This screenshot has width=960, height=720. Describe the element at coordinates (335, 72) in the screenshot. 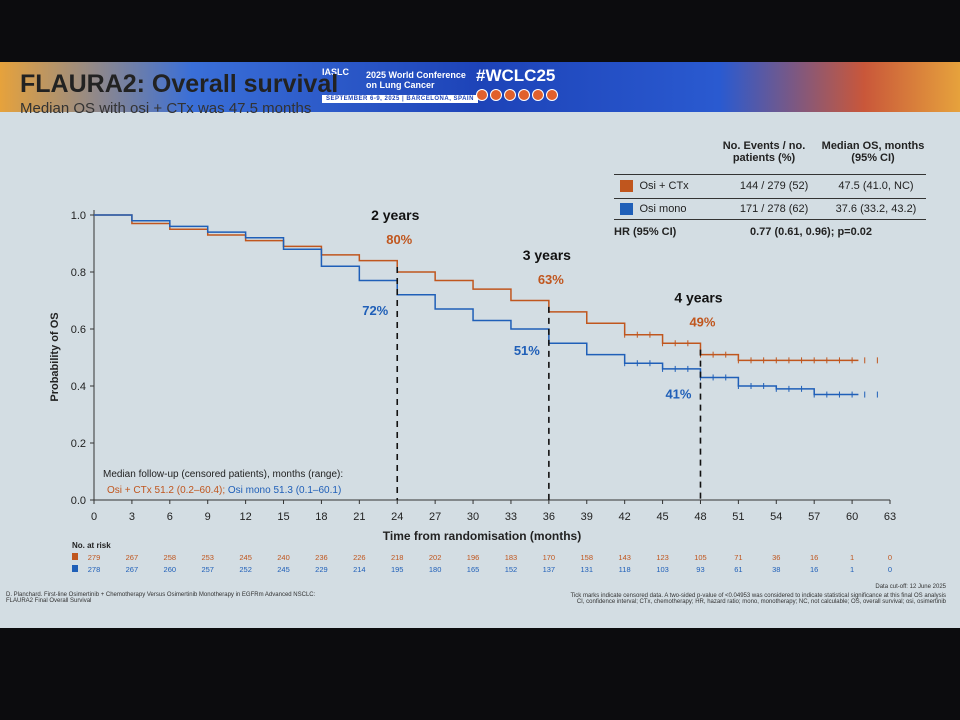

I see `org-name: IASLC` at that location.